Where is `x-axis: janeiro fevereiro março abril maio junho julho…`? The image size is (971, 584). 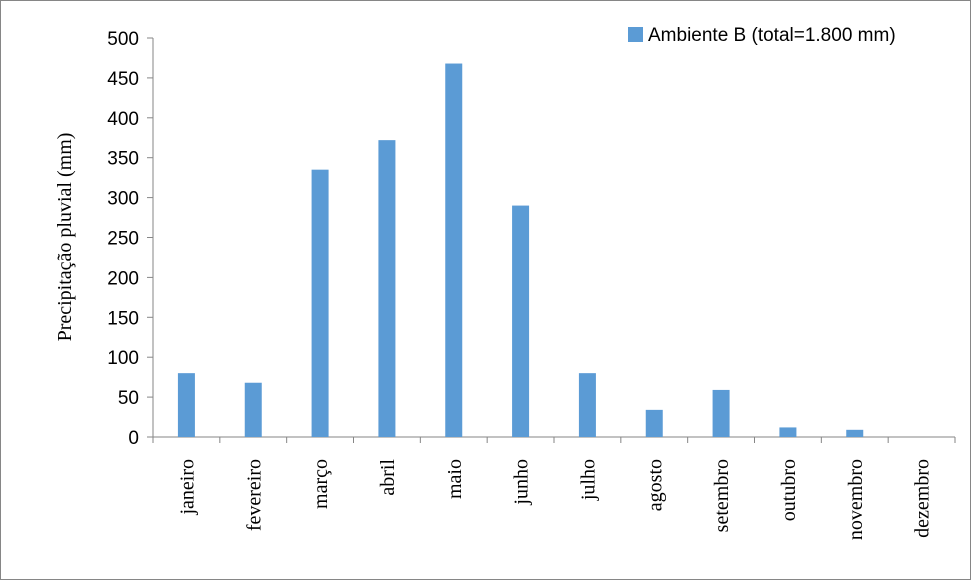
x-axis: janeiro fevereiro março abril maio junho julho… is located at coordinates (554, 488).